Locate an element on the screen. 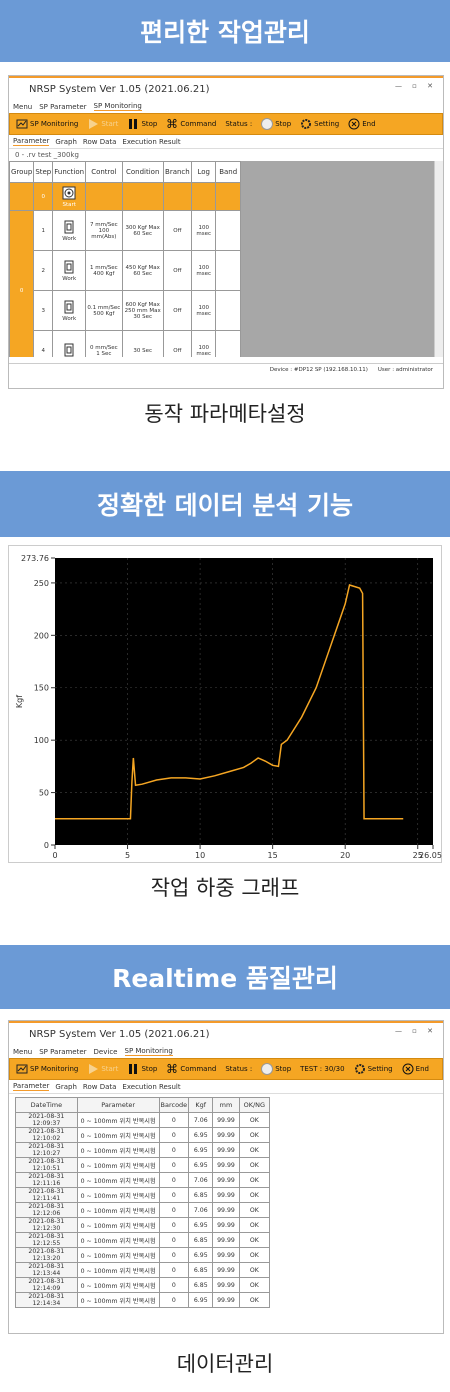  cell: 1 mm/Sec 400 Kgf is located at coordinates (104, 270).